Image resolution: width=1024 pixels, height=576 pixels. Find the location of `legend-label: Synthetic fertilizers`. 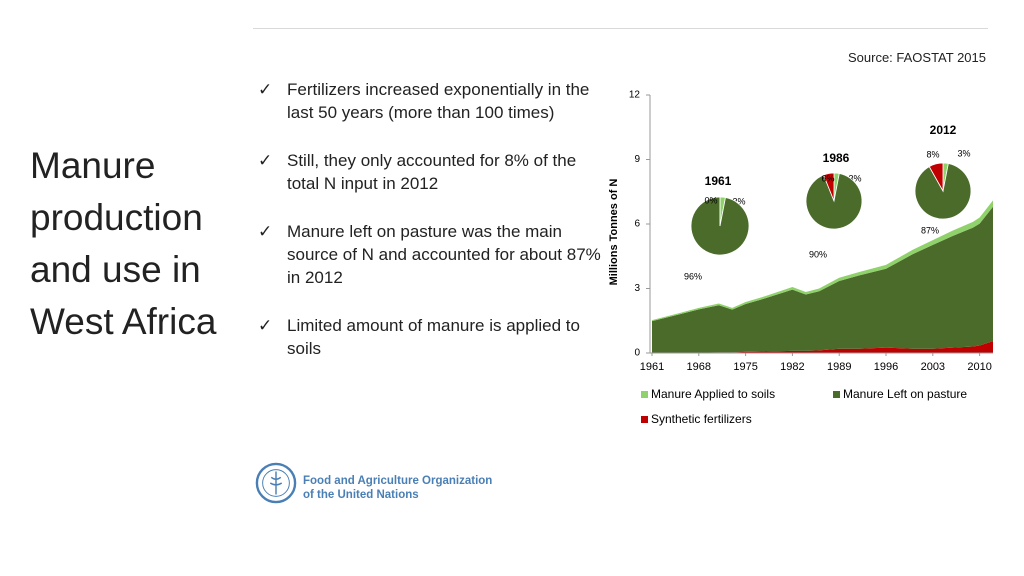

legend-label: Synthetic fertilizers is located at coordinates (701, 419).